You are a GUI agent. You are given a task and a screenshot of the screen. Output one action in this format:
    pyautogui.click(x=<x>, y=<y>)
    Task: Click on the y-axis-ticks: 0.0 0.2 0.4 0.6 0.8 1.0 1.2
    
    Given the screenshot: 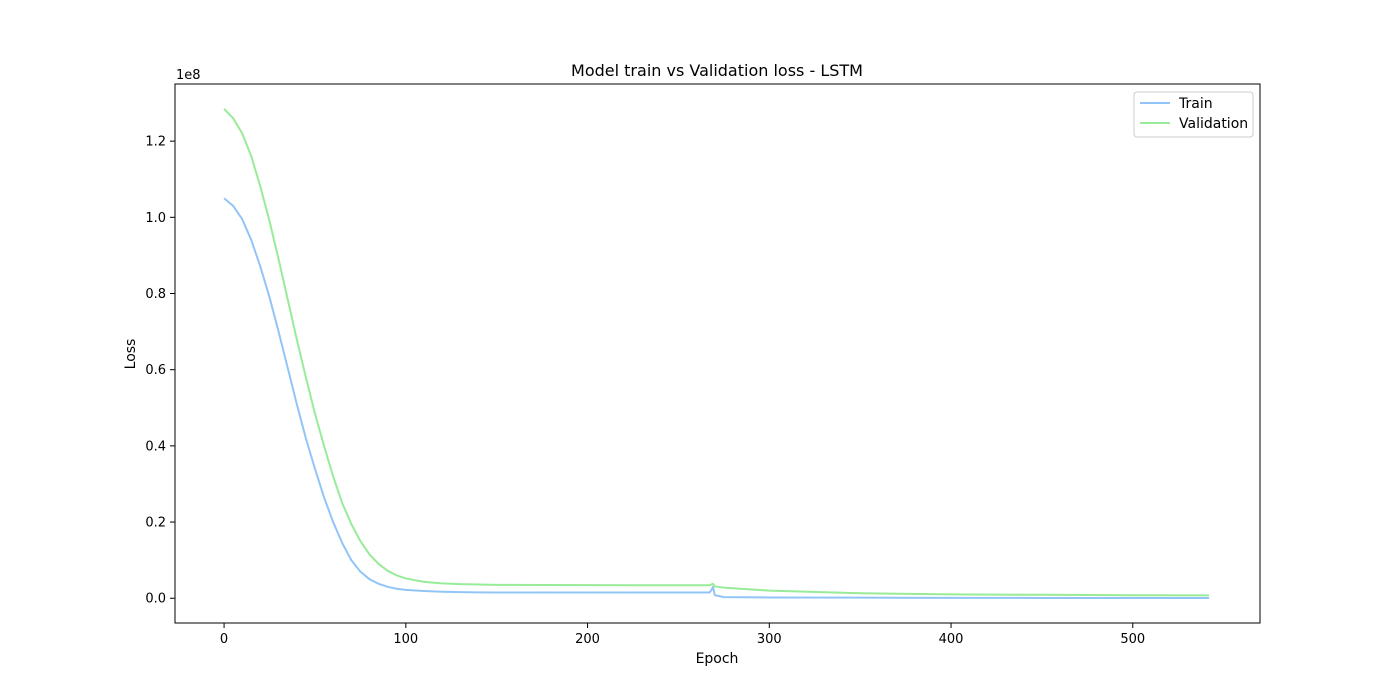 What is the action you would take?
    pyautogui.click(x=160, y=371)
    